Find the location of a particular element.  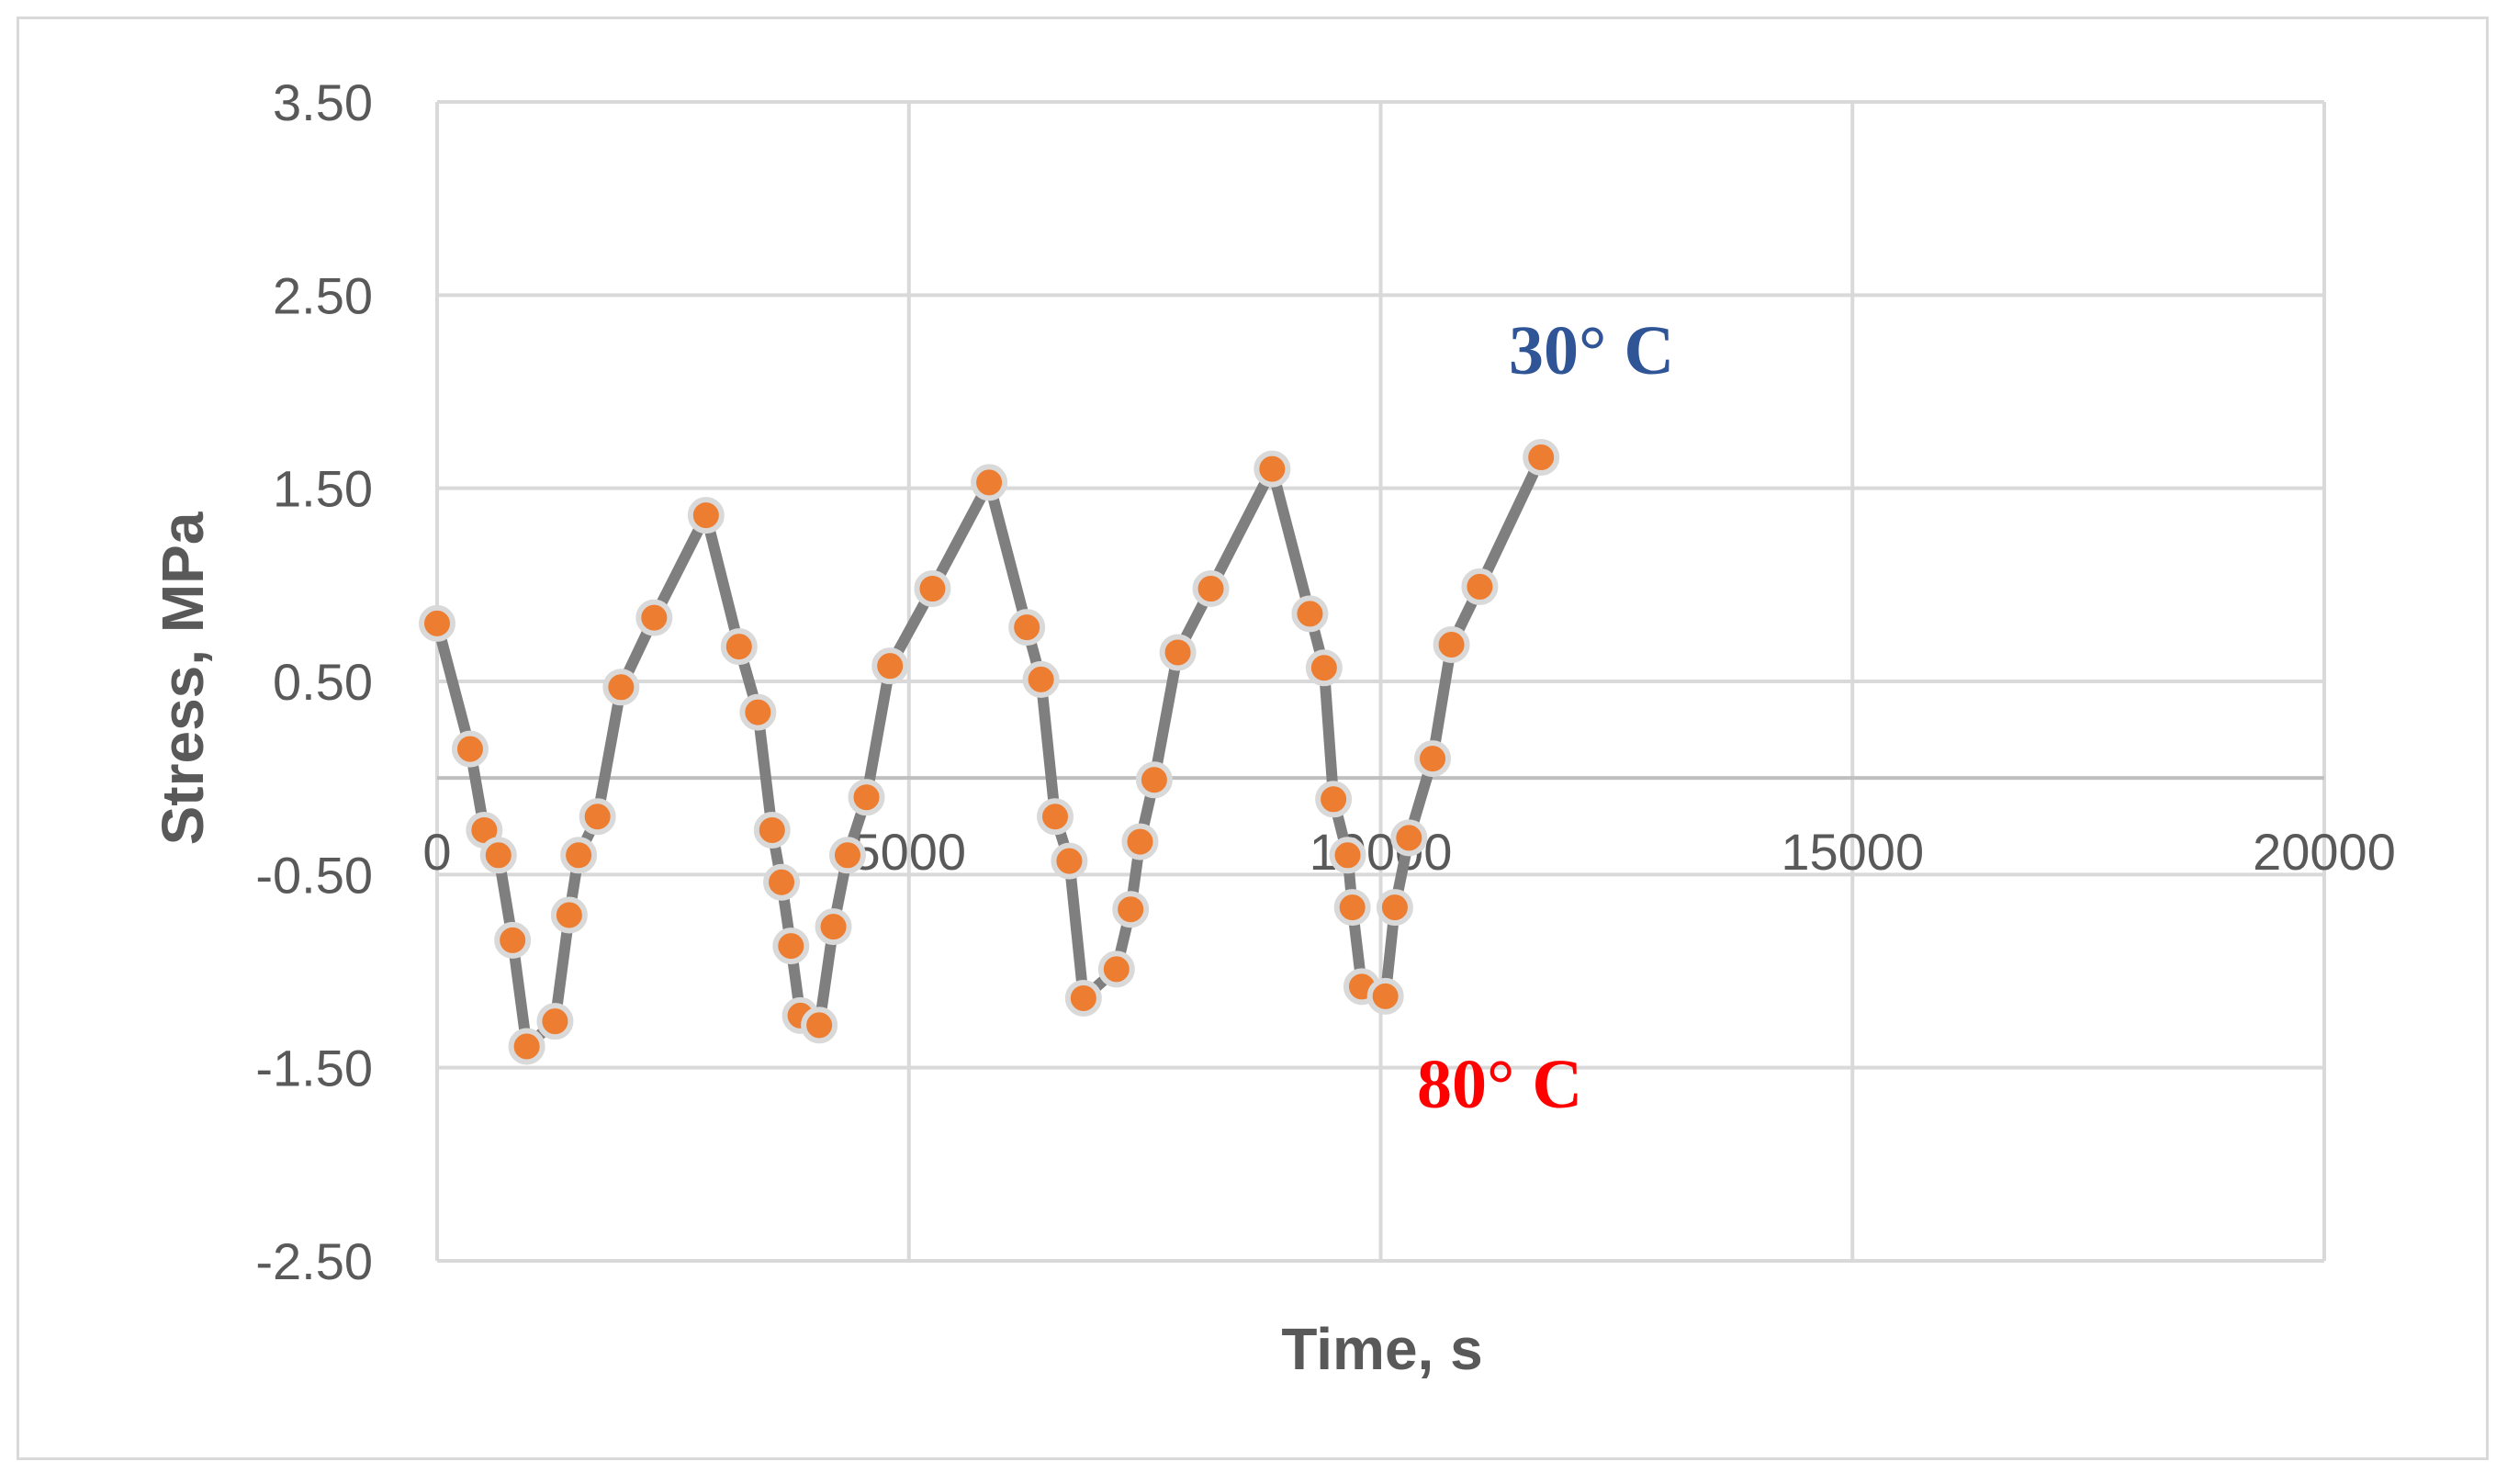

y-tick-label: 3.50 is located at coordinates (323, 102).